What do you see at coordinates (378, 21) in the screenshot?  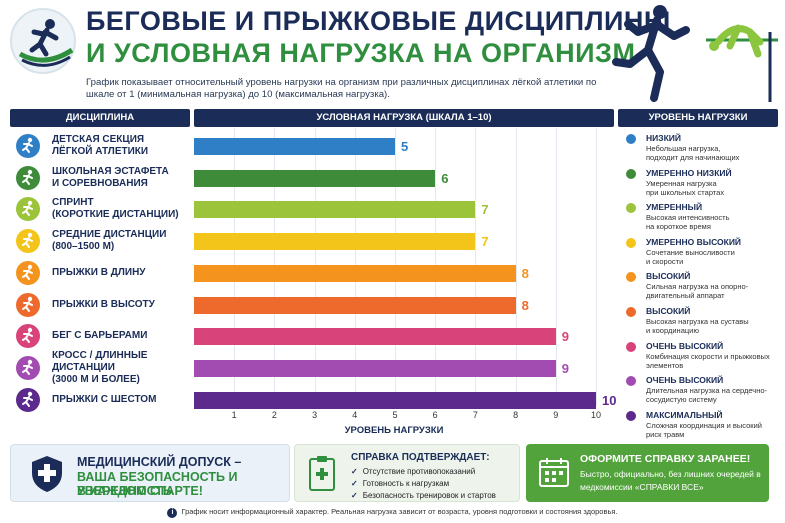 I see `page-title: БЕГОВЫЕ И ПРЫЖКОВЫЕ ДИСЦИПЛИНЫ` at bounding box center [378, 21].